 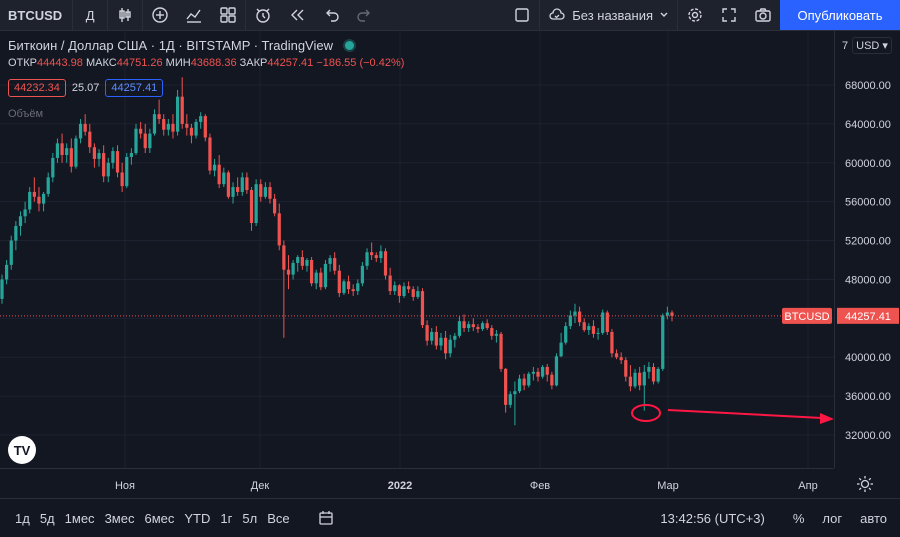 I want to click on currency-selector: 7 USD ▾, so click(x=867, y=45).